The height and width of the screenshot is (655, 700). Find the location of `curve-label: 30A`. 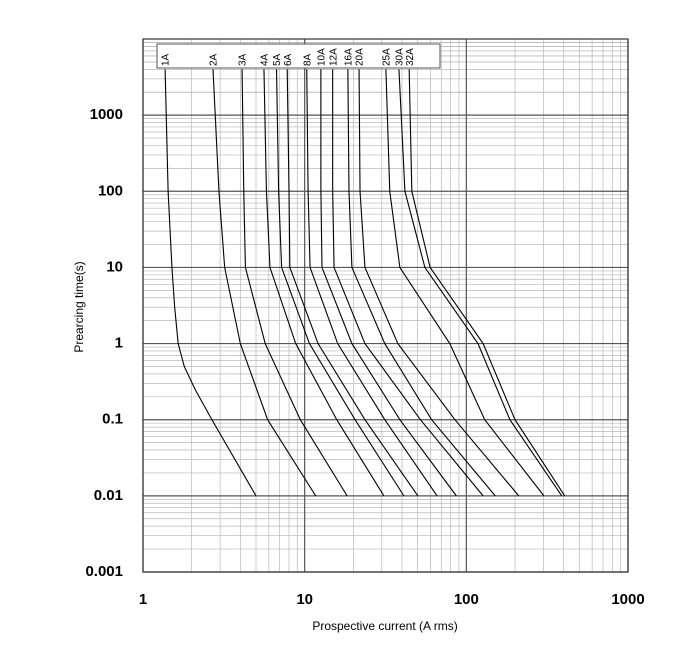

curve-label: 30A is located at coordinates (400, 57).